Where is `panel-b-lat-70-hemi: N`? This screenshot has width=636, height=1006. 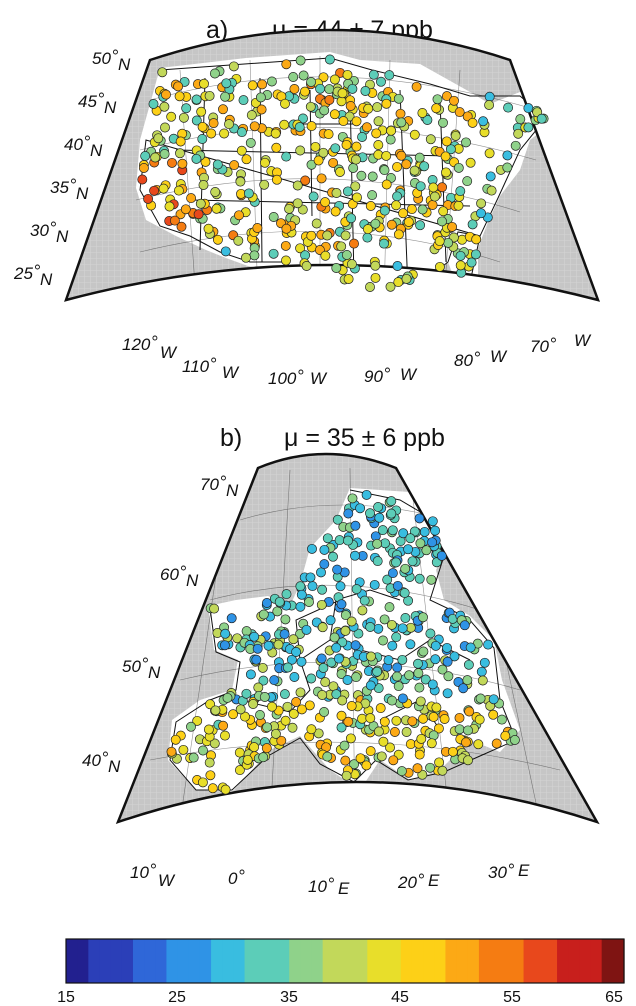 panel-b-lat-70-hemi: N is located at coordinates (232, 490).